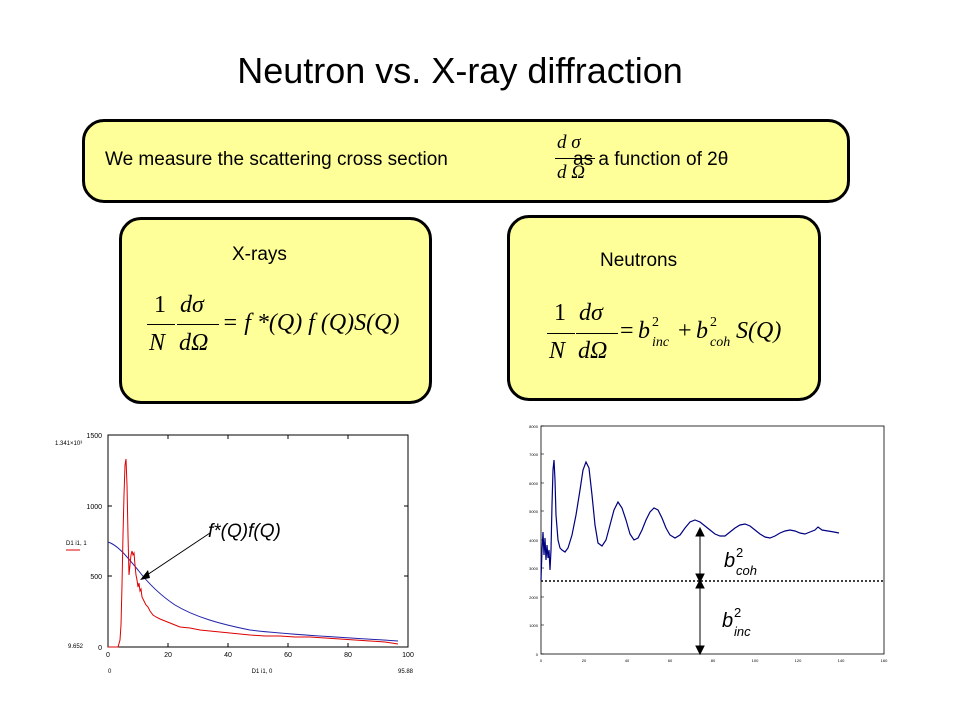 The height and width of the screenshot is (720, 960). I want to click on left-ymax-label: 1.341×10³, so click(68, 444).